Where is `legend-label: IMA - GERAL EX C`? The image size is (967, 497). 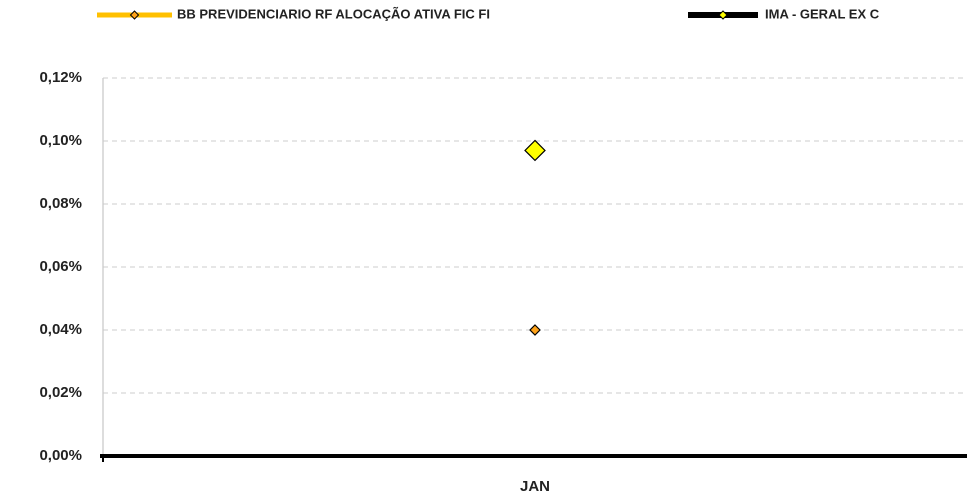
legend-label: IMA - GERAL EX C is located at coordinates (822, 13).